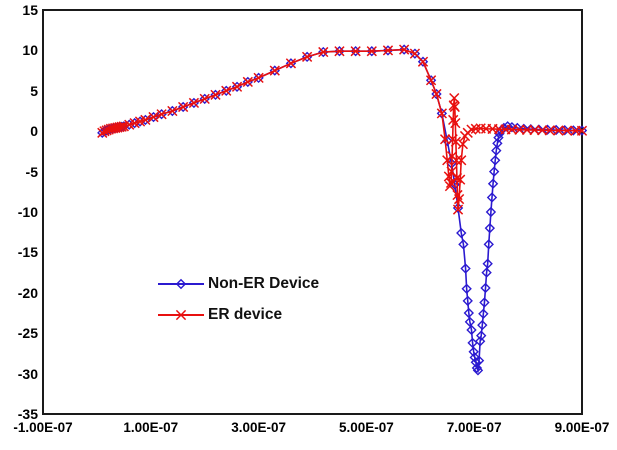  Describe the element at coordinates (27, 252) in the screenshot. I see `y-axis-tick-label: -15` at that location.